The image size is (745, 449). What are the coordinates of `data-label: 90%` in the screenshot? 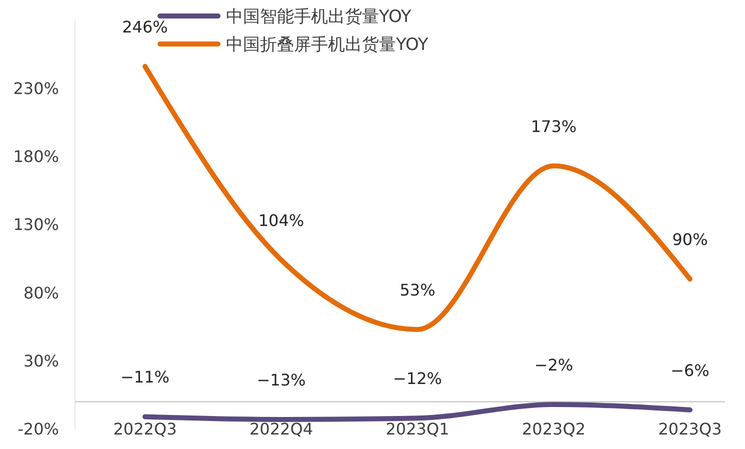 It's located at (690, 240).